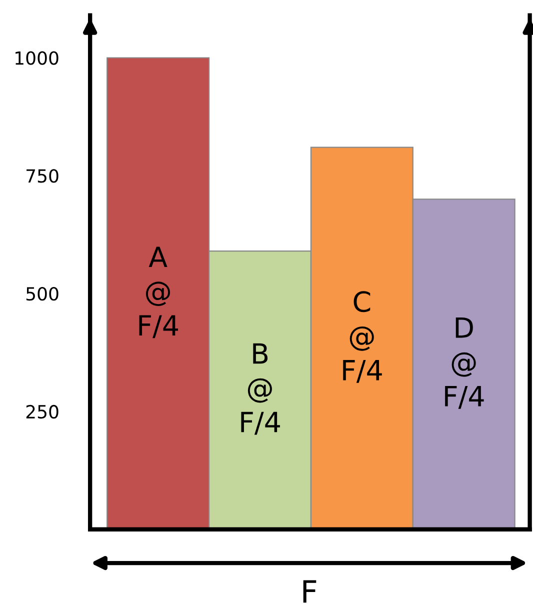  What do you see at coordinates (42, 294) in the screenshot?
I see `y-tick-label: 500` at bounding box center [42, 294].